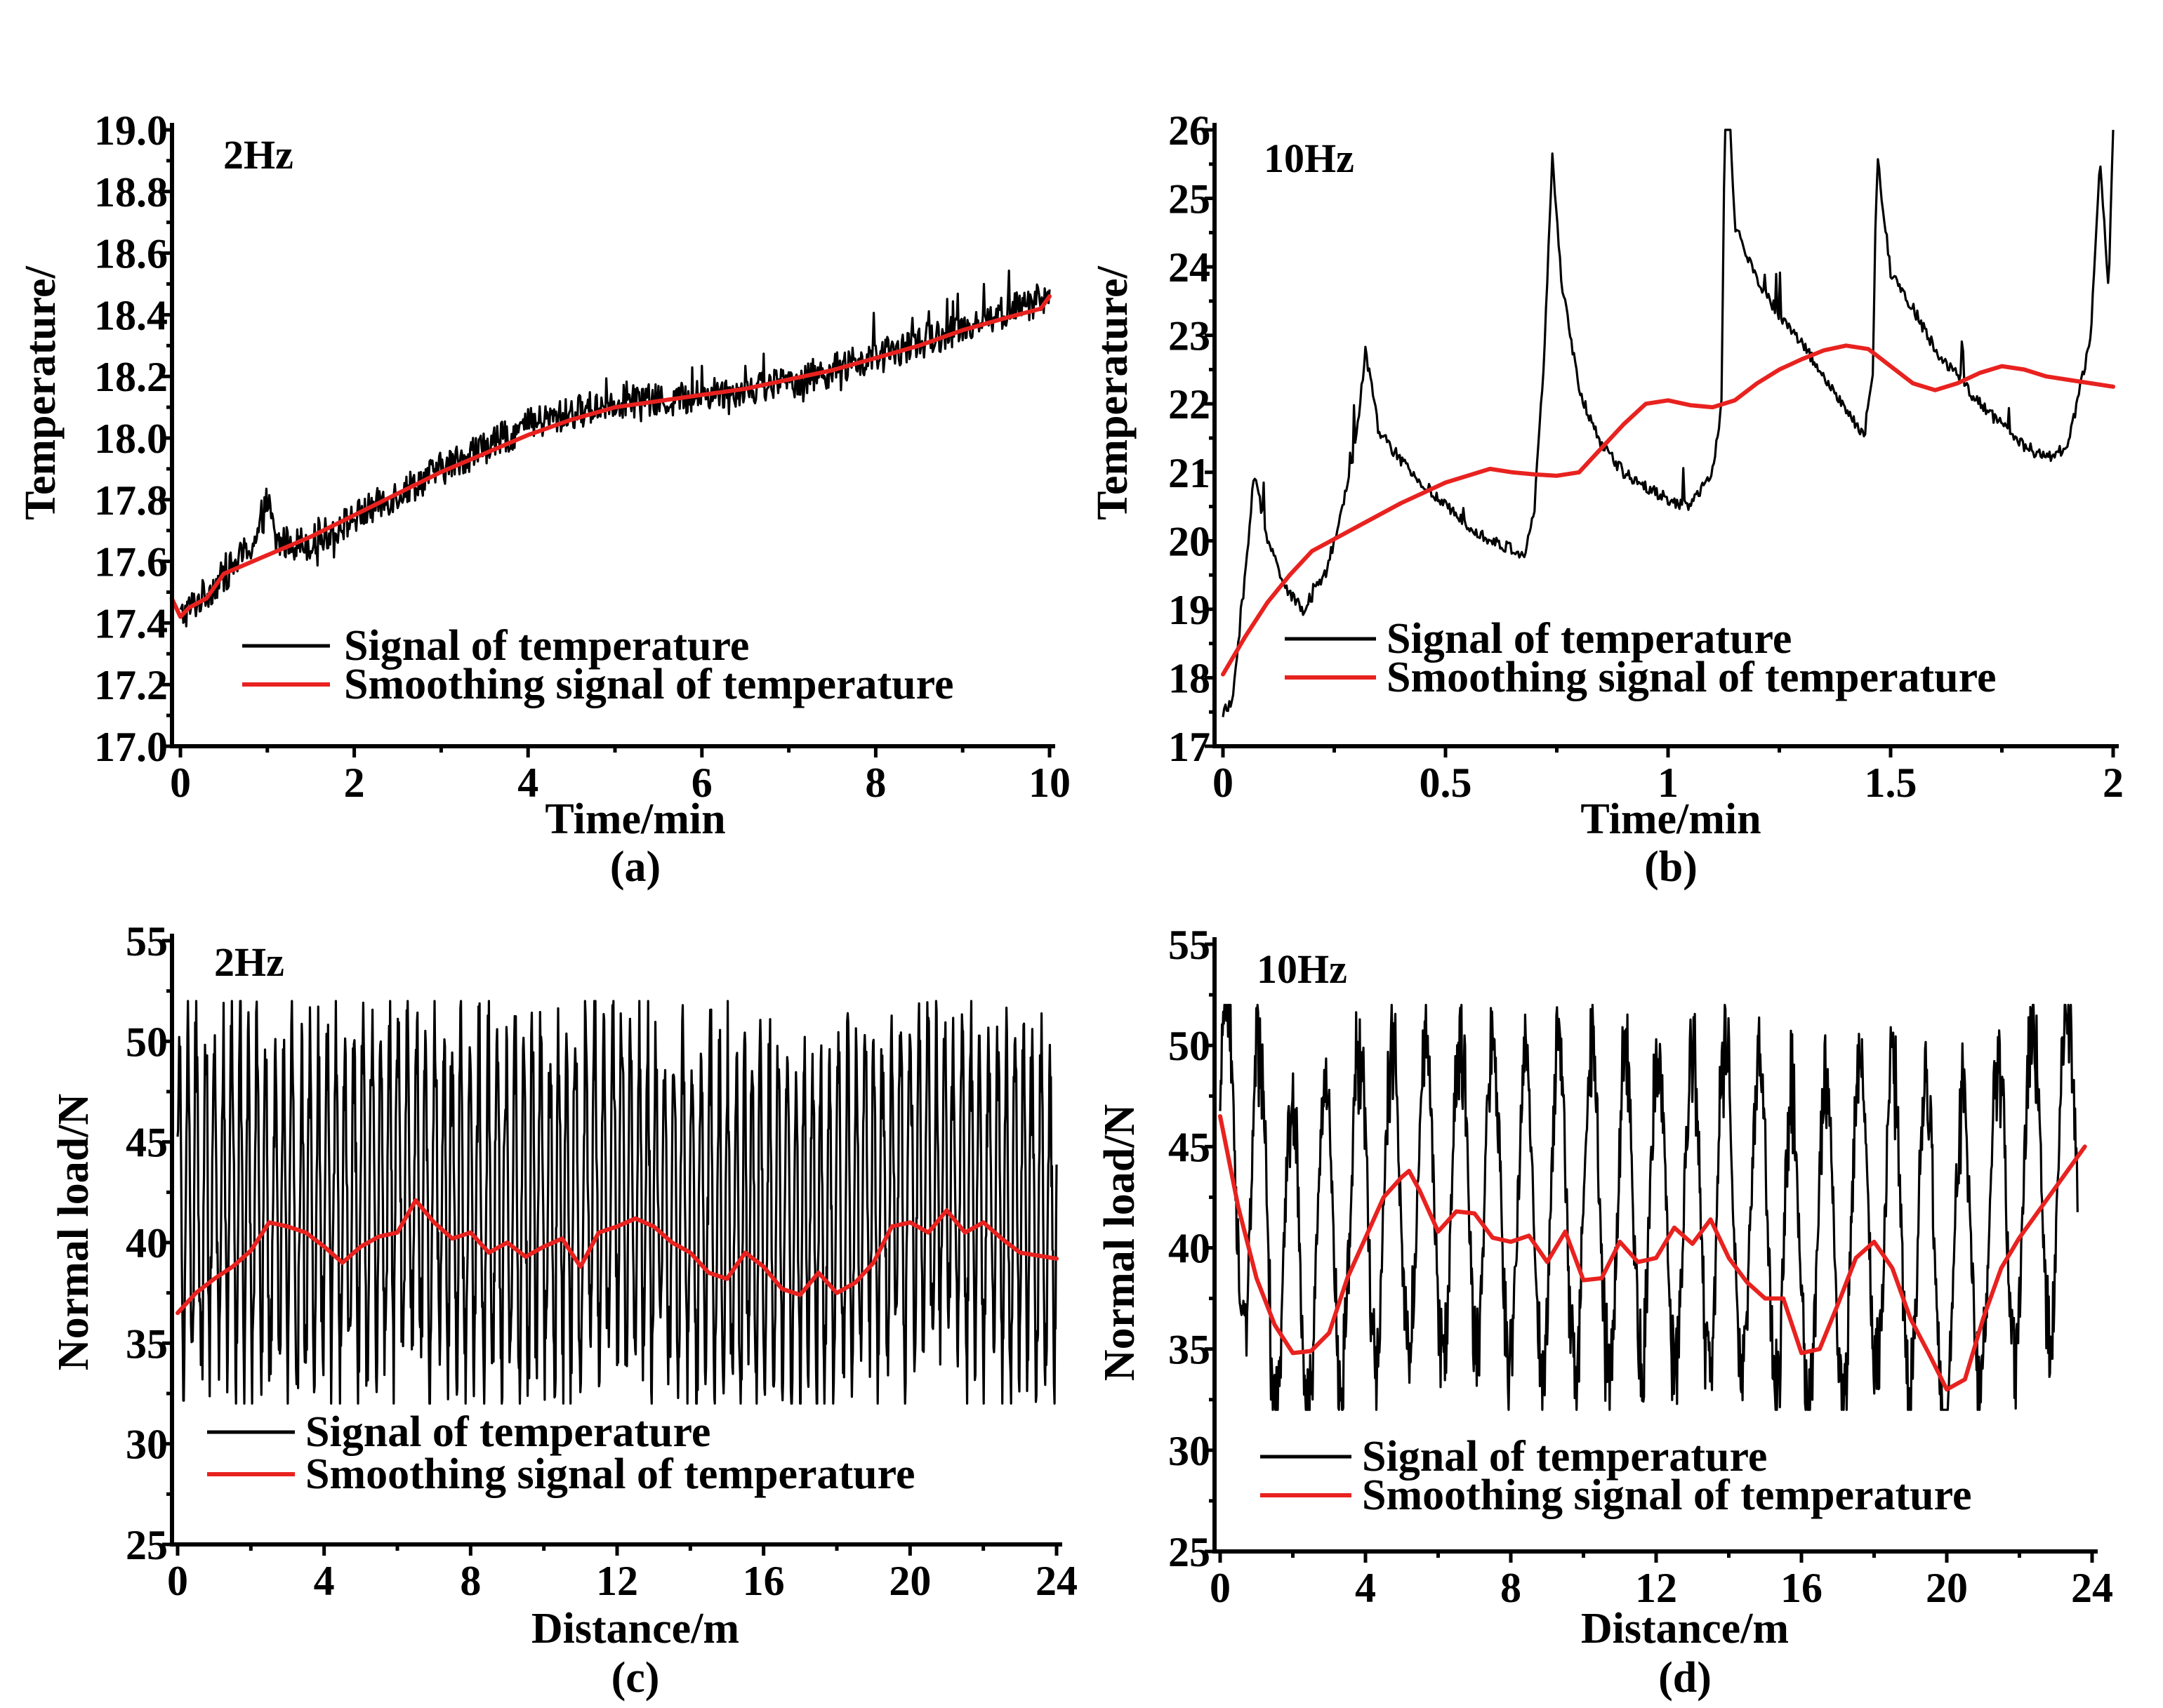 This screenshot has height=1708, width=2163. What do you see at coordinates (131, 377) in the screenshot?
I see `y-tick-label: 18.2` at bounding box center [131, 377].